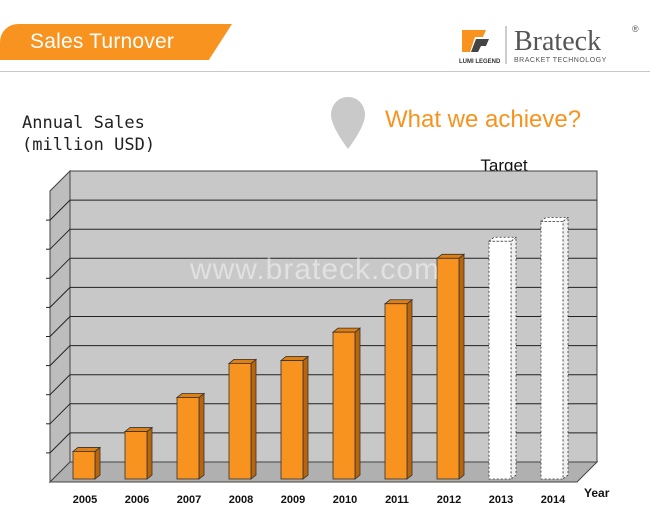 The image size is (650, 520). What do you see at coordinates (397, 500) in the screenshot?
I see `x-tick-label-2011: 2011` at bounding box center [397, 500].